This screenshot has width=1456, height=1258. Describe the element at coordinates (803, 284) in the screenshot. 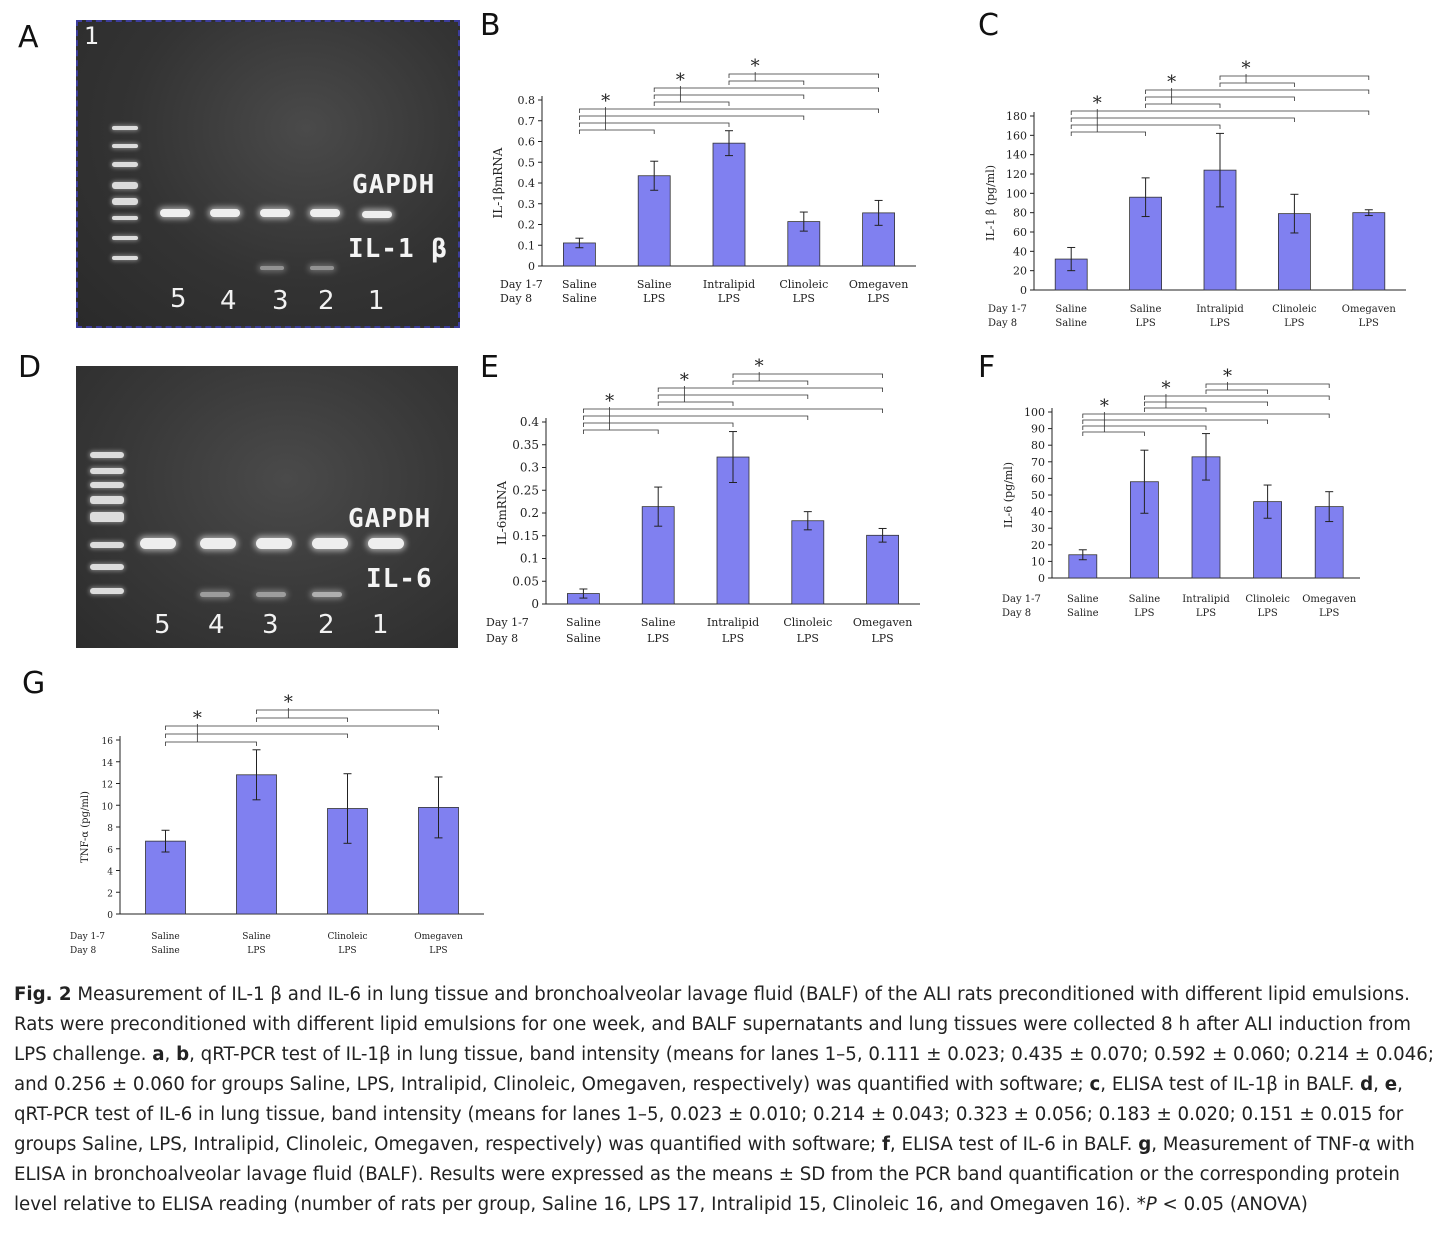

I see `category-label: Clinoleic` at that location.